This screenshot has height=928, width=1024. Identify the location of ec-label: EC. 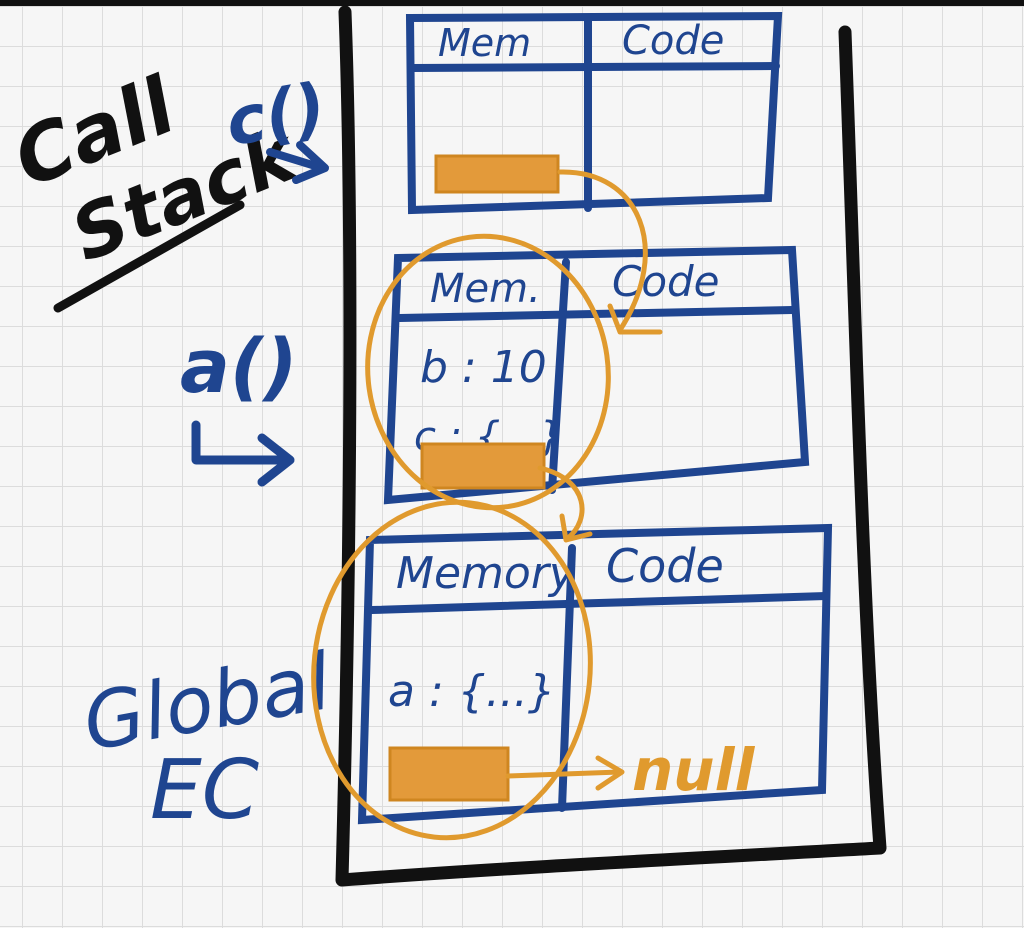
(204, 790).